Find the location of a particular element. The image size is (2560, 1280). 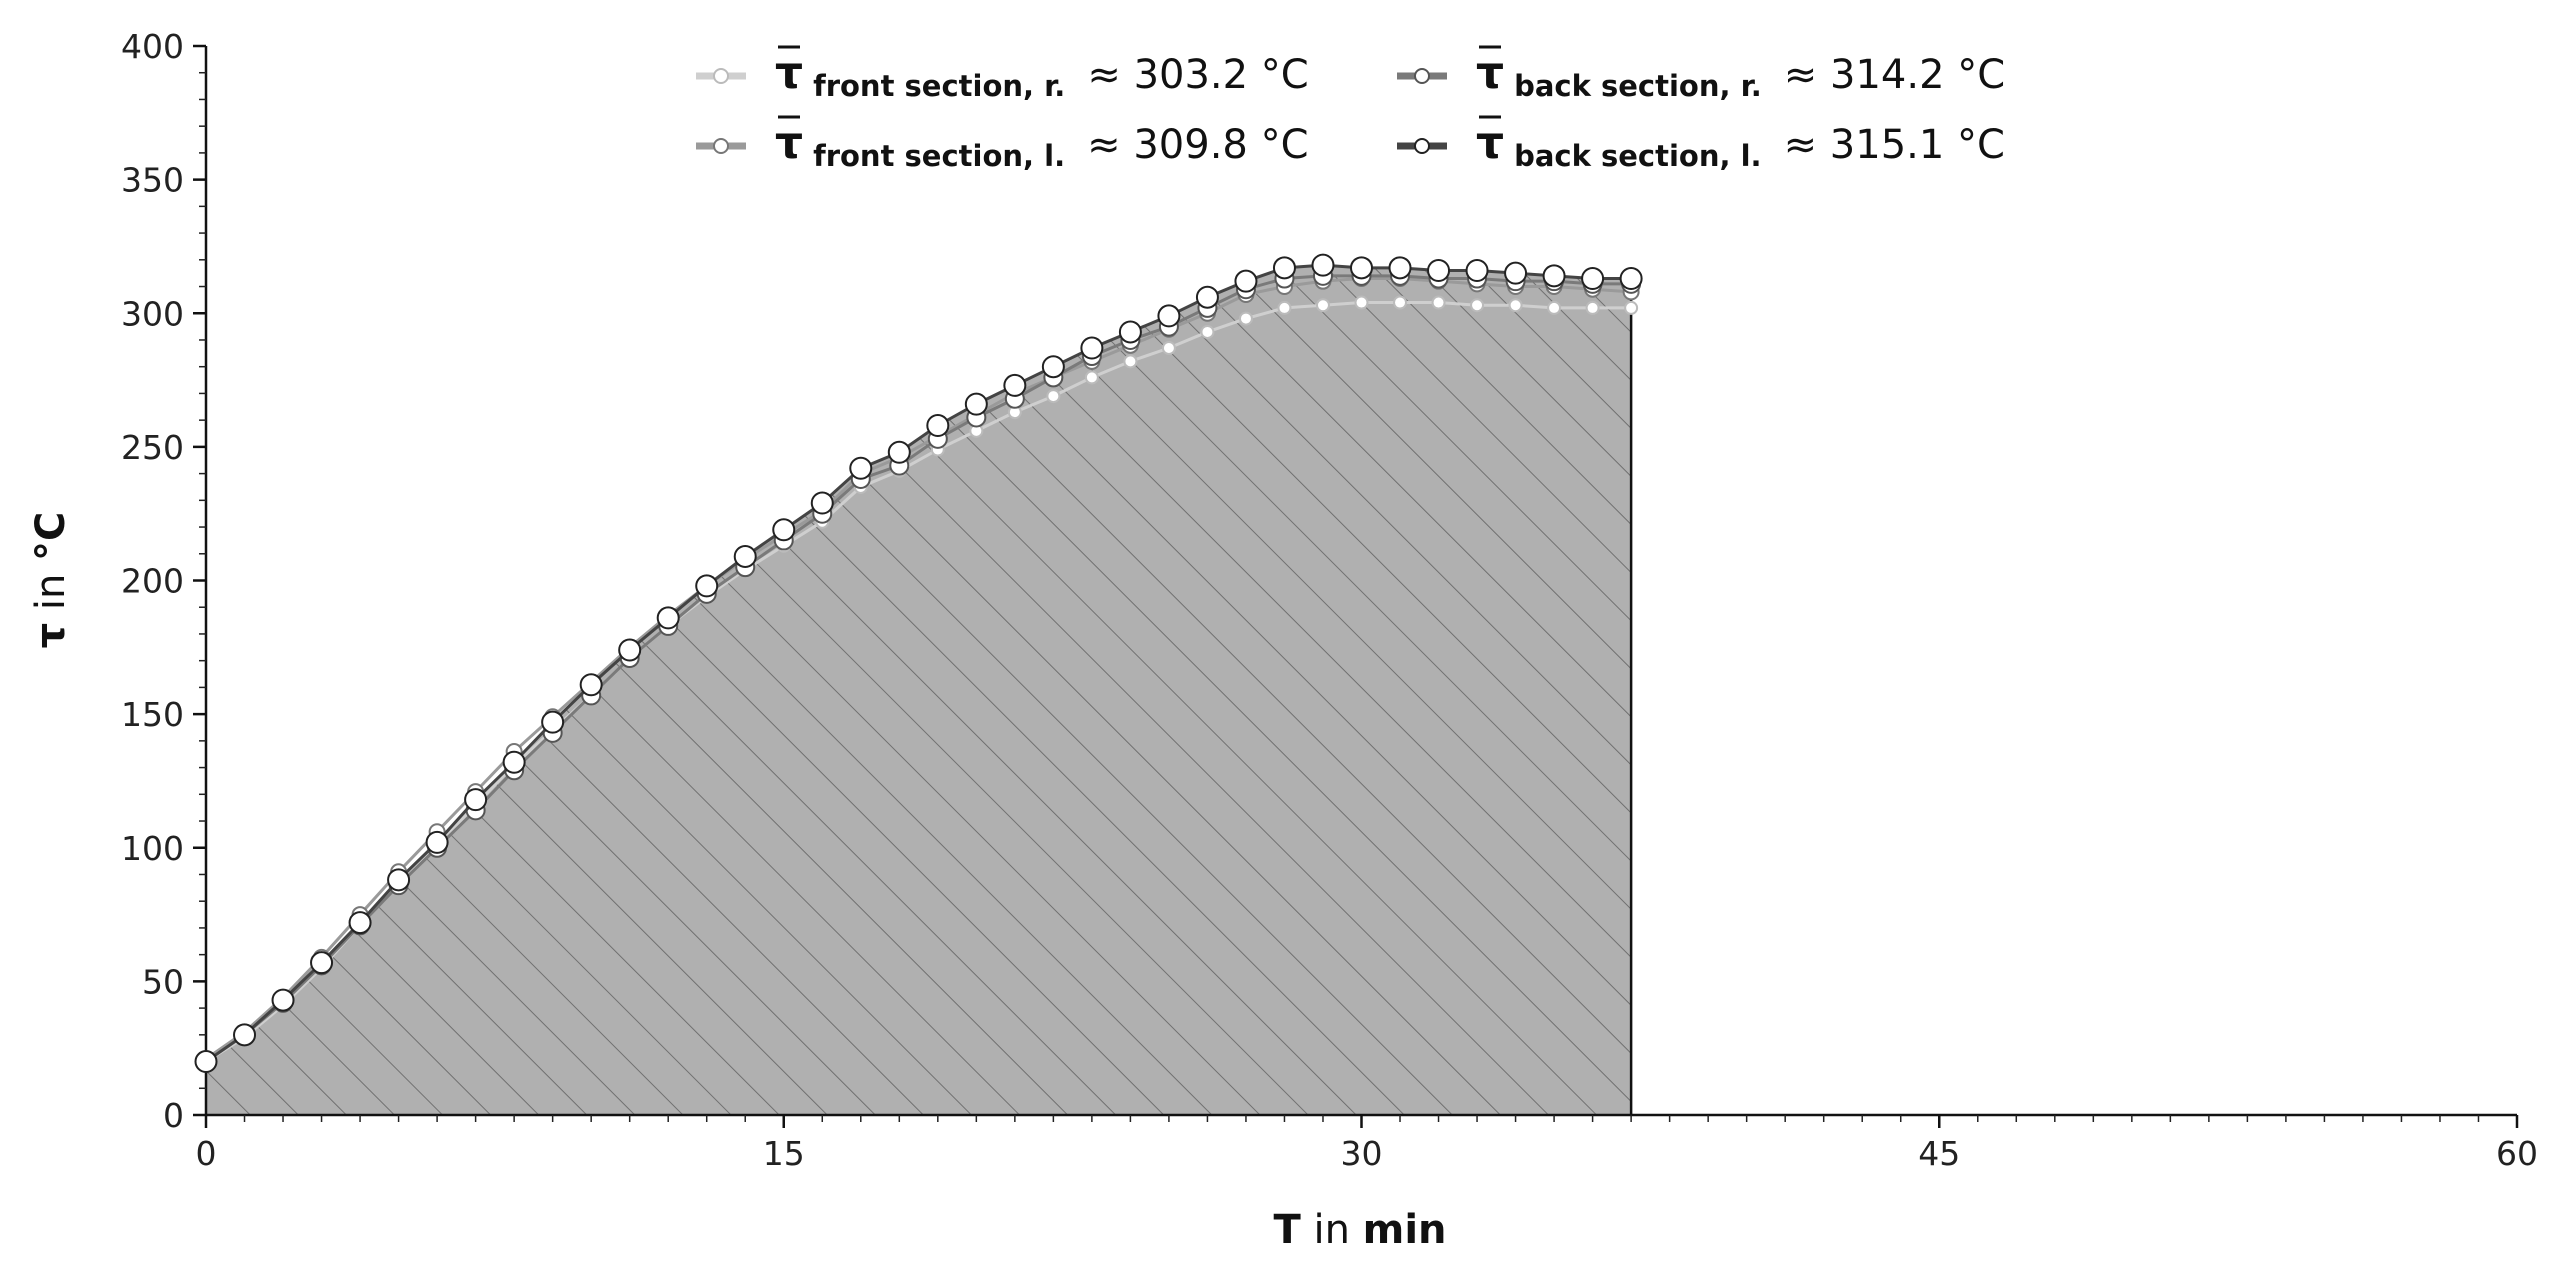

legend-entry-back-l: τ back section, l. ≈ 315.1 °C is located at coordinates (1701, 144).